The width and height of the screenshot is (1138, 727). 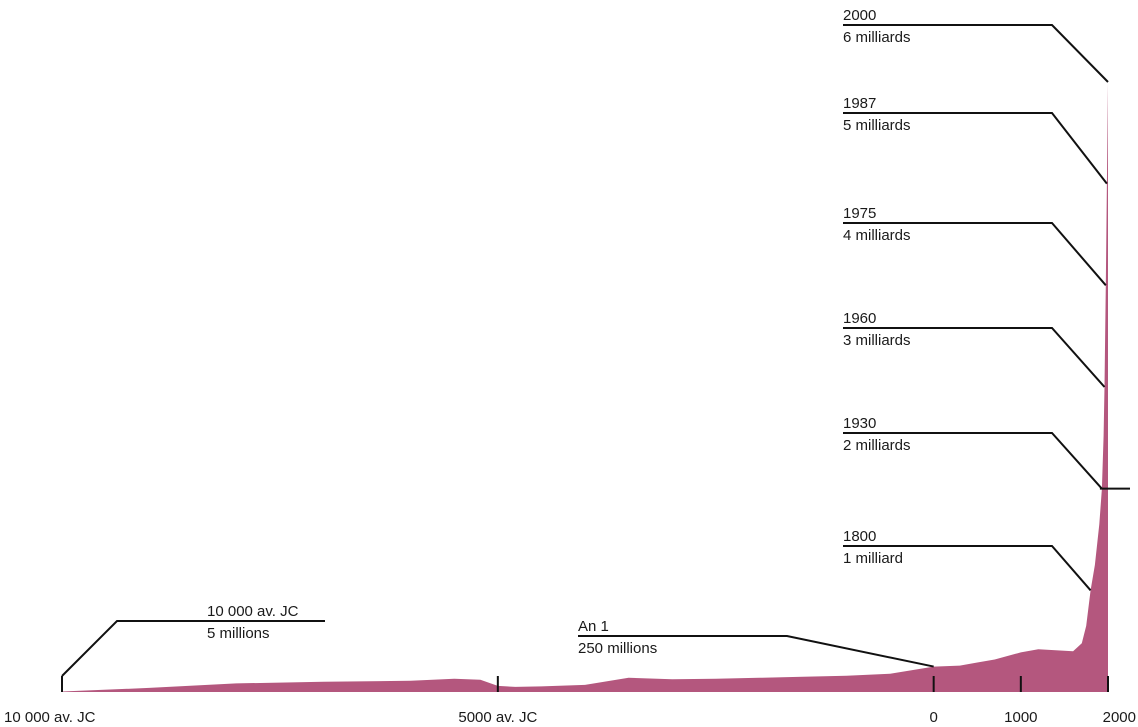 I want to click on annotation-year: 1930, so click(x=859, y=423).